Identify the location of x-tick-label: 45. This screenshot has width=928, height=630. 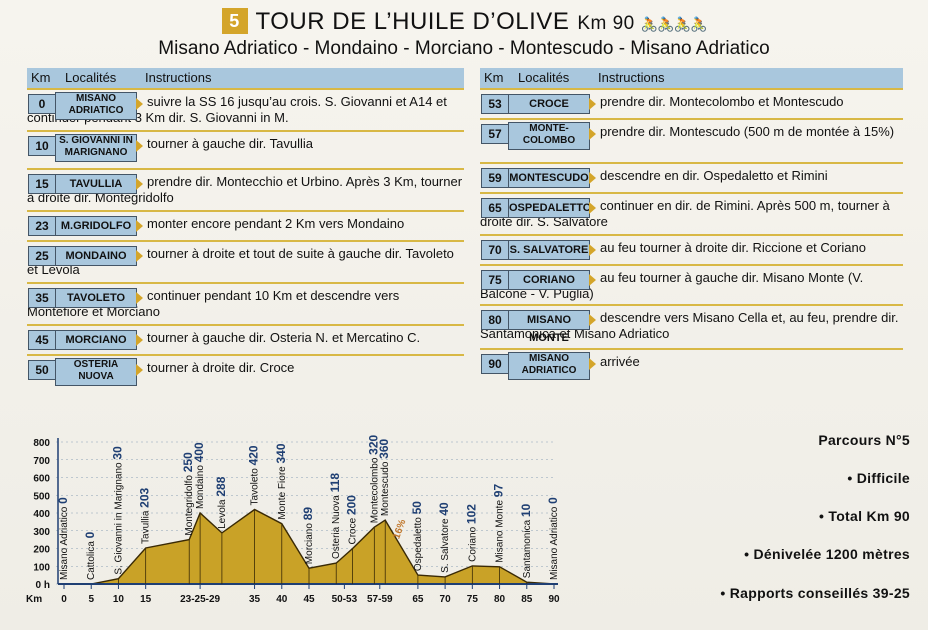
(309, 599).